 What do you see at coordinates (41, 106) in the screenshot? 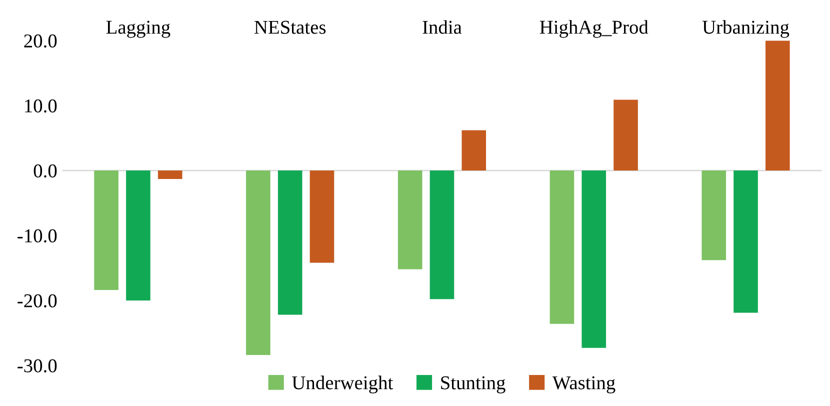
I see `y-tick-label: 10.0` at bounding box center [41, 106].